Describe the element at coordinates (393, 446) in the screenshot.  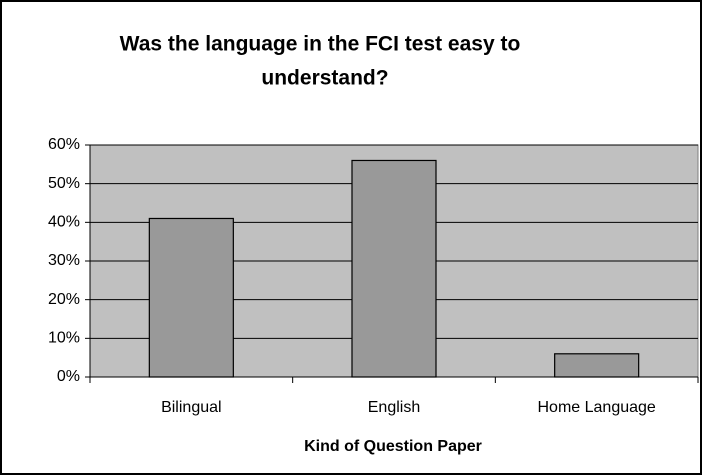
I see `x-axis-title: Kind of Question Paper` at that location.